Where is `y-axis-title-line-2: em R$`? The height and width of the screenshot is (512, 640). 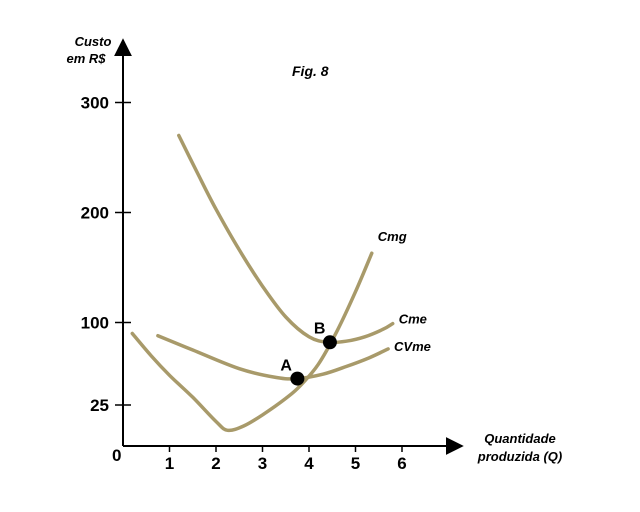 y-axis-title-line-2: em R$ is located at coordinates (86, 58).